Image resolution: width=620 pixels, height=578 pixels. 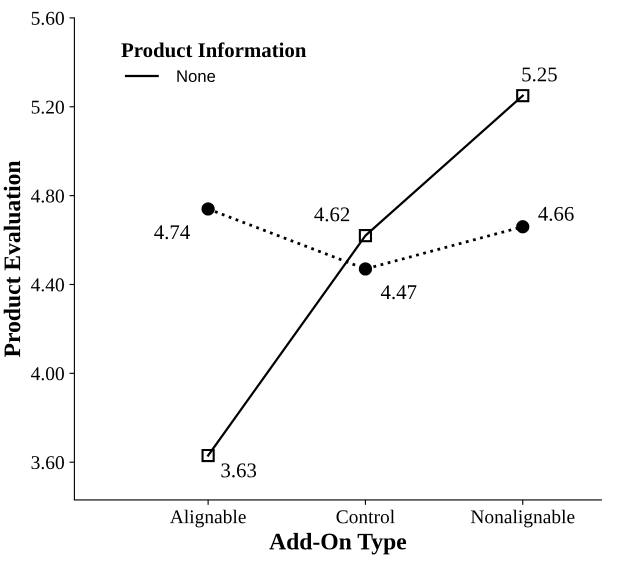 What do you see at coordinates (196, 76) in the screenshot?
I see `legend-label: None` at bounding box center [196, 76].